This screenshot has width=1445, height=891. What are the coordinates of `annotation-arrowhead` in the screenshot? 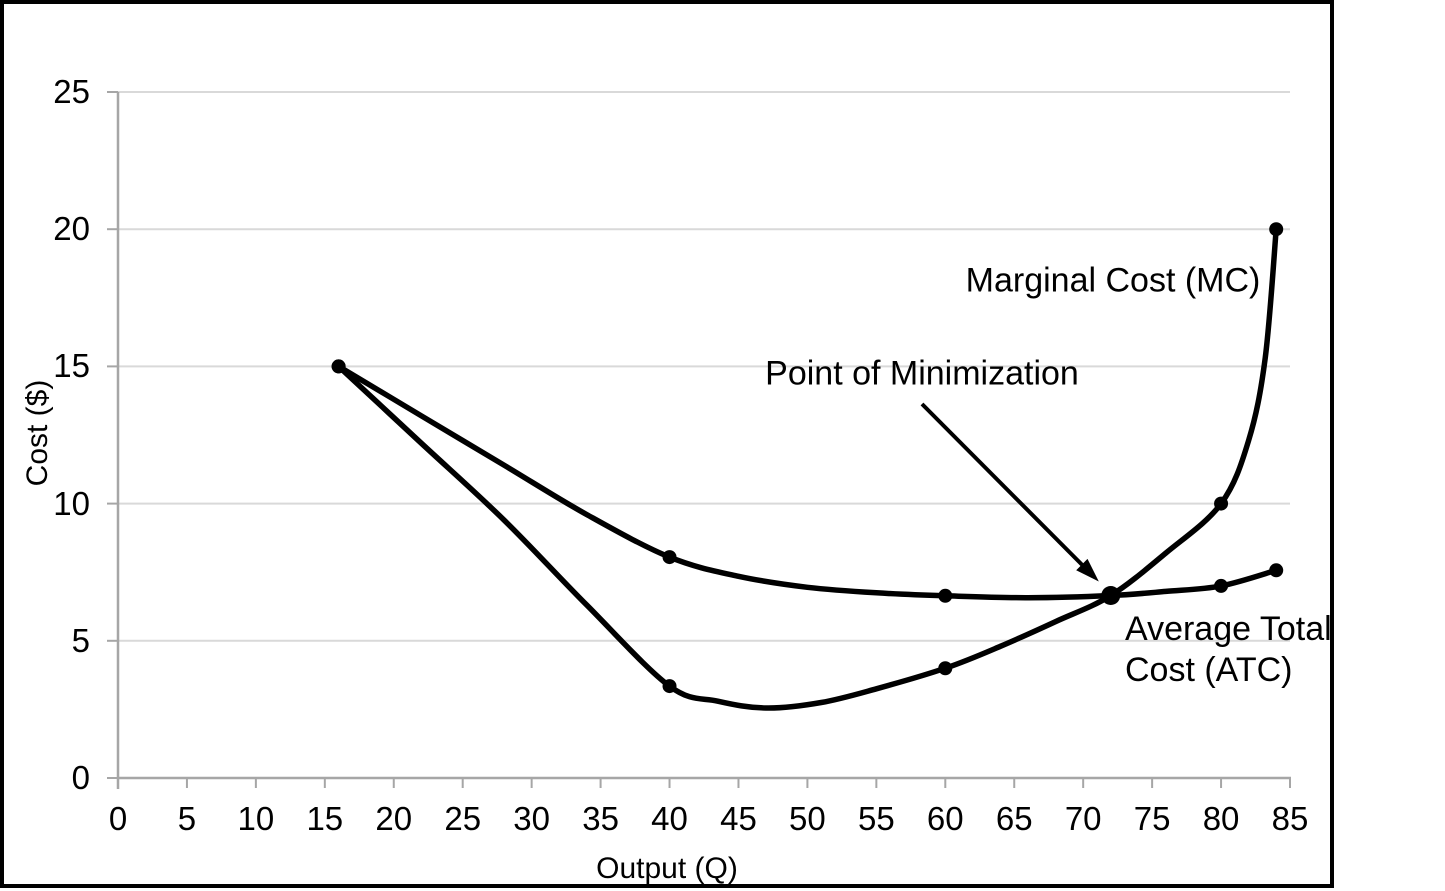 It's located at (1087, 570).